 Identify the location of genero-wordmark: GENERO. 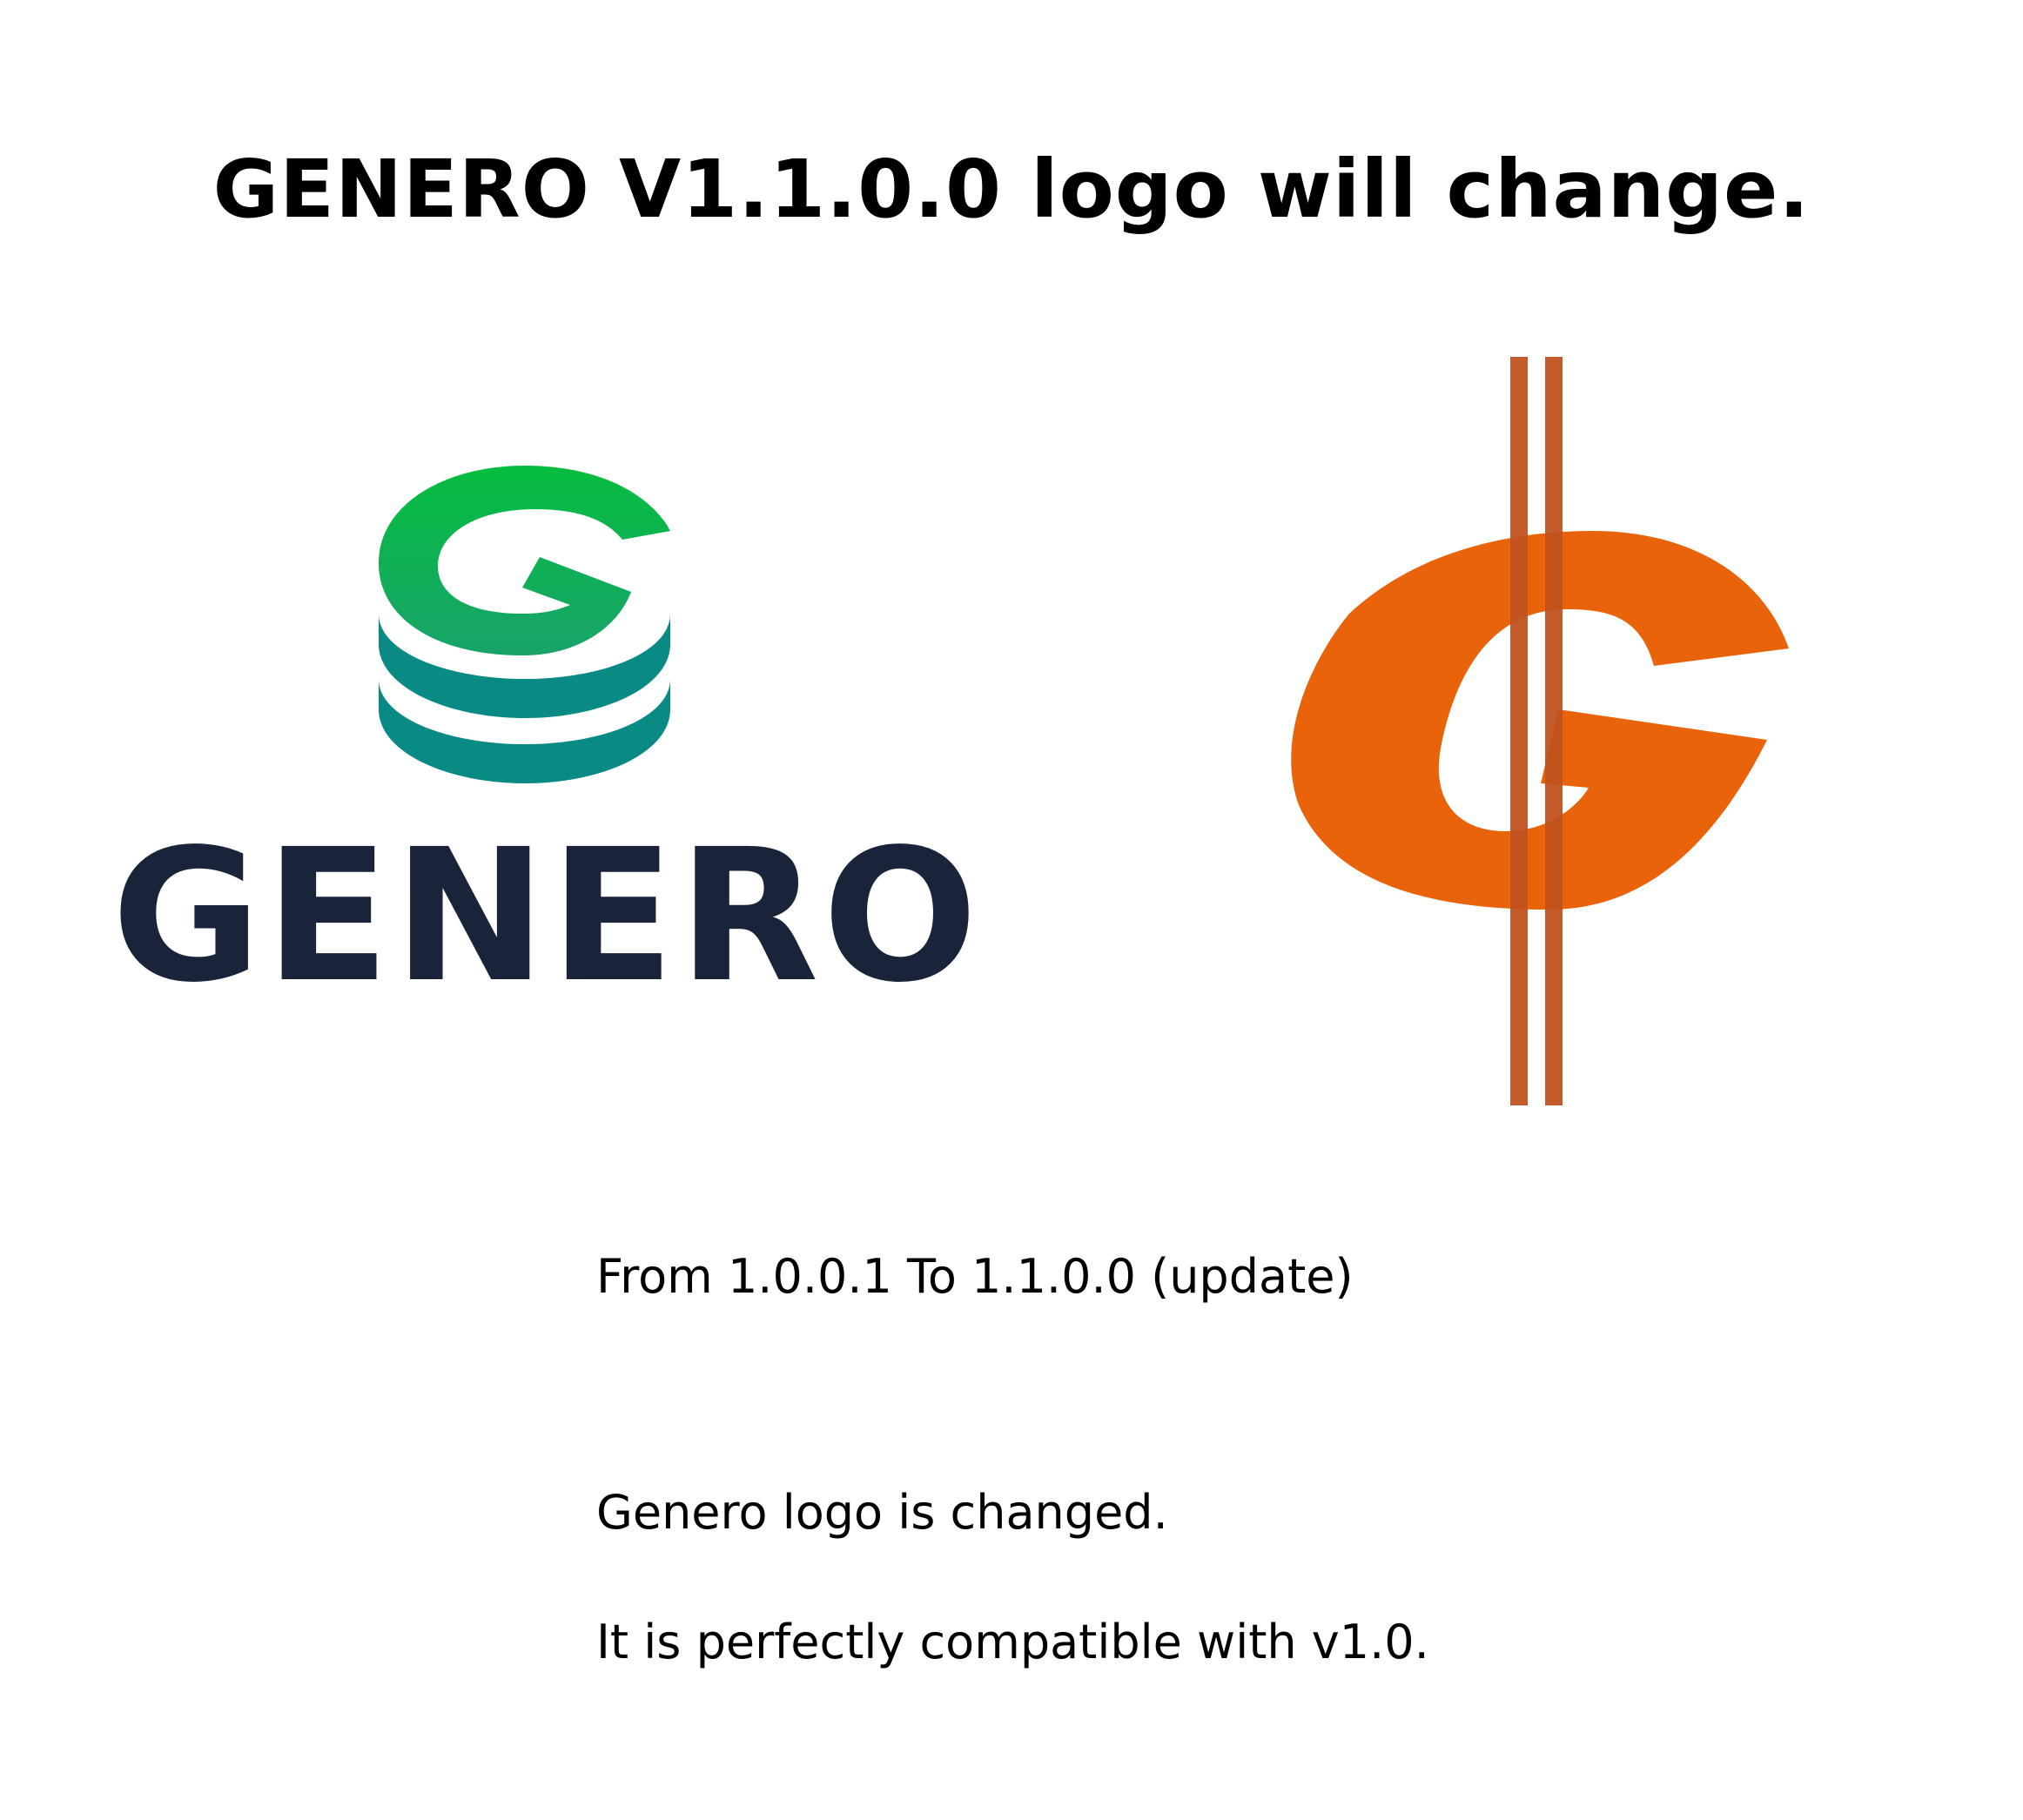
(544, 916).